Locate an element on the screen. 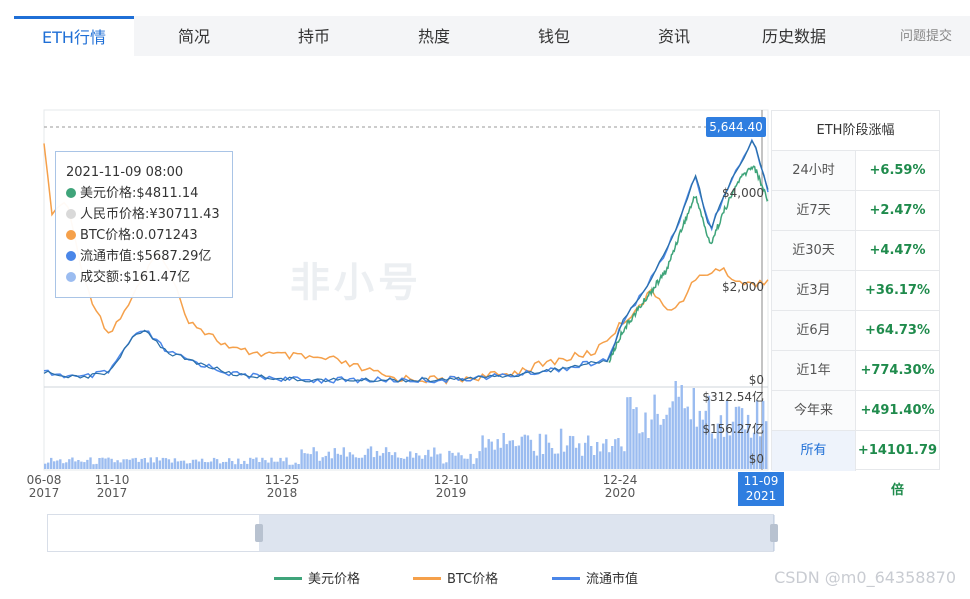 The image size is (970, 599). btc-dot-icon is located at coordinates (71, 235).